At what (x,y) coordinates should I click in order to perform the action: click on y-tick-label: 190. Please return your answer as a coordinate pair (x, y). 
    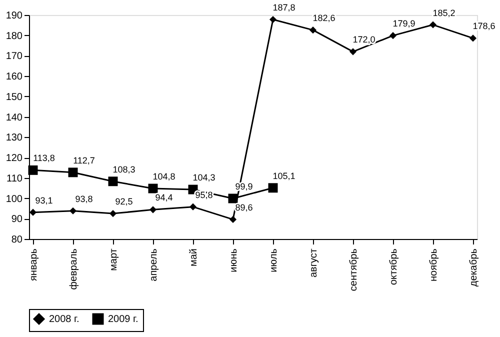
    Looking at the image, I should click on (14, 16).